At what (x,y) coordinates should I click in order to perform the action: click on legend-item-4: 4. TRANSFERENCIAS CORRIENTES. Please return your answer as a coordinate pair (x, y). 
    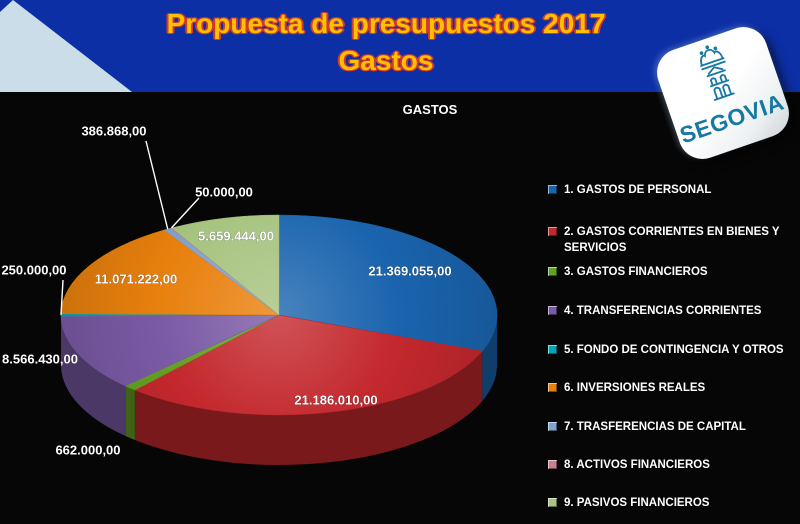
    Looking at the image, I should click on (671, 311).